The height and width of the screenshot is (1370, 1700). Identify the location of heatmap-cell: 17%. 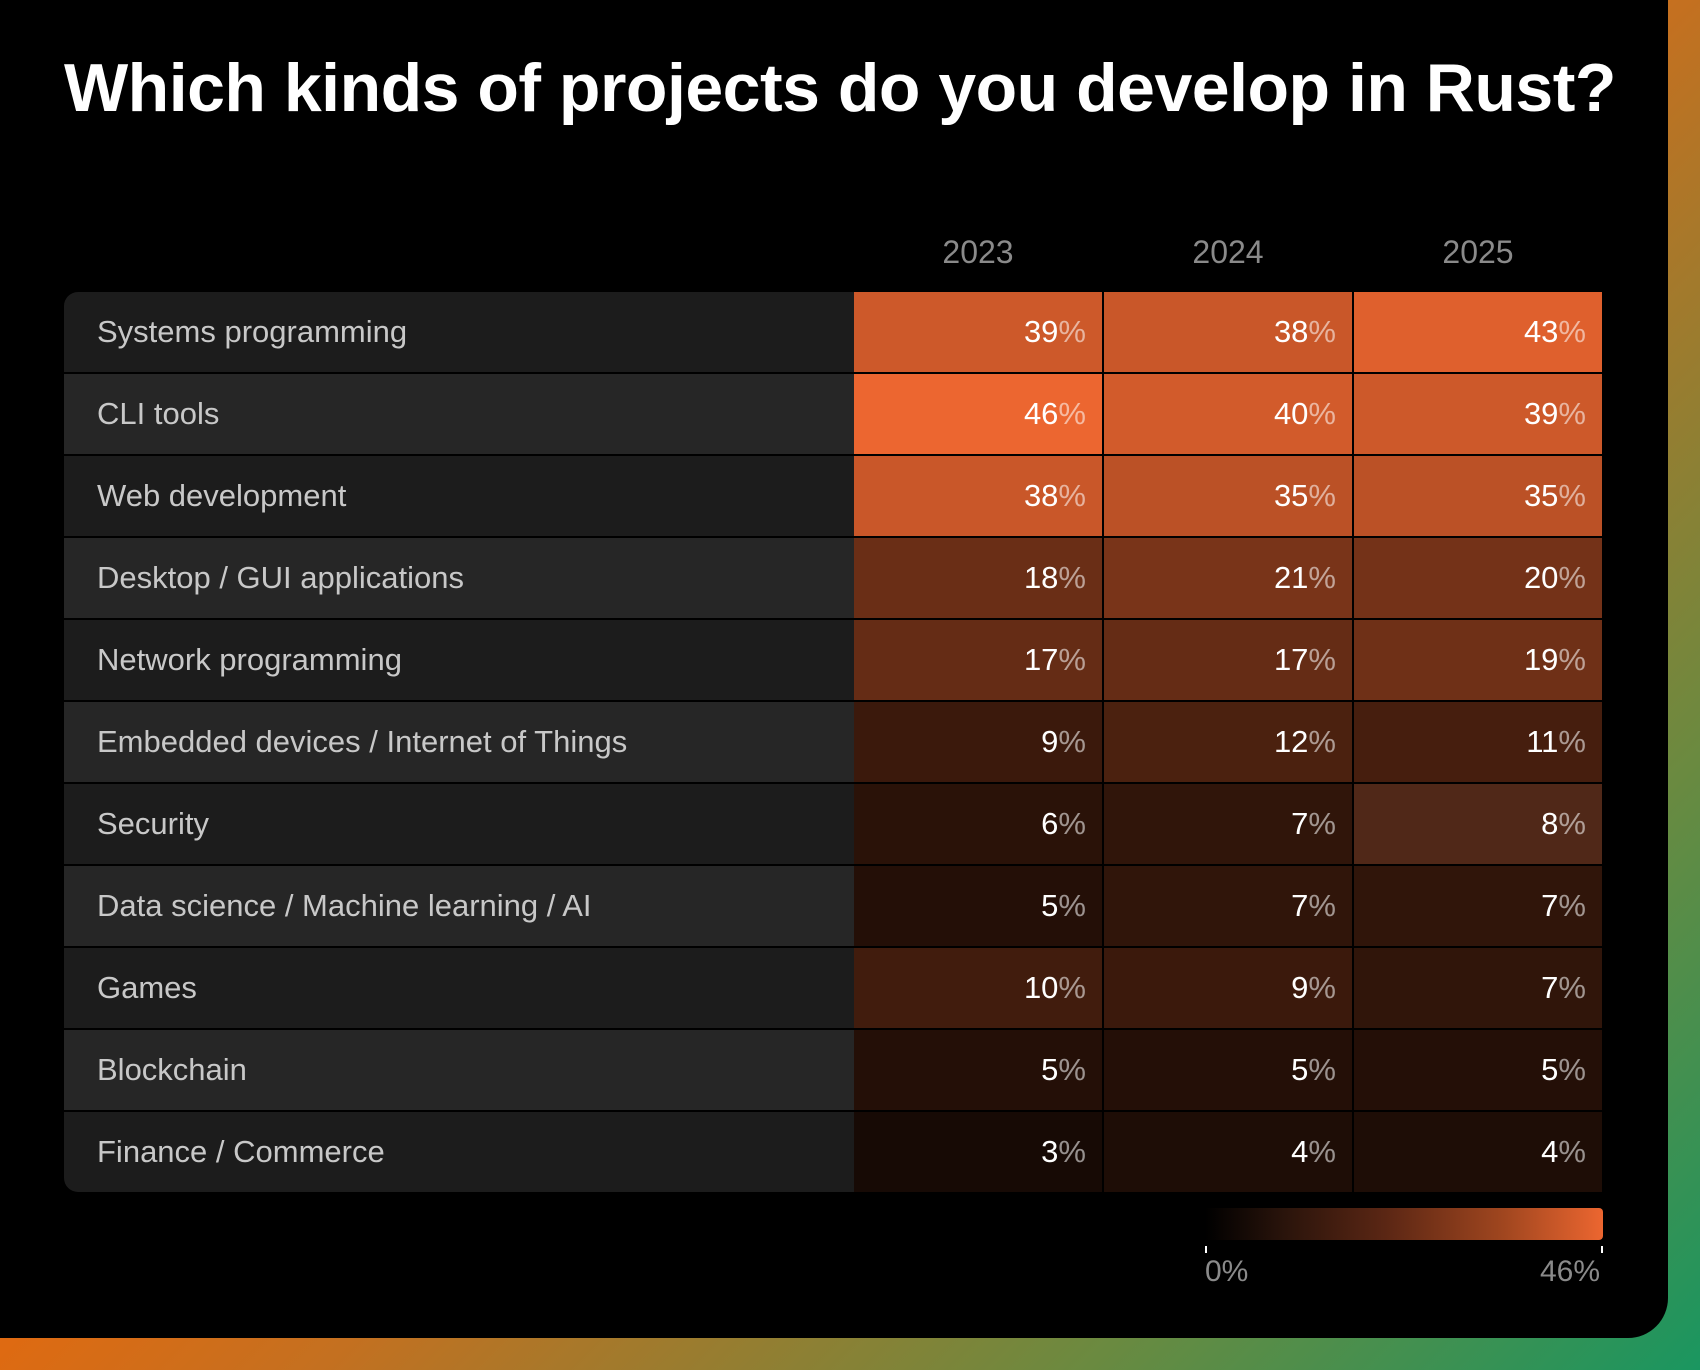
(1228, 660).